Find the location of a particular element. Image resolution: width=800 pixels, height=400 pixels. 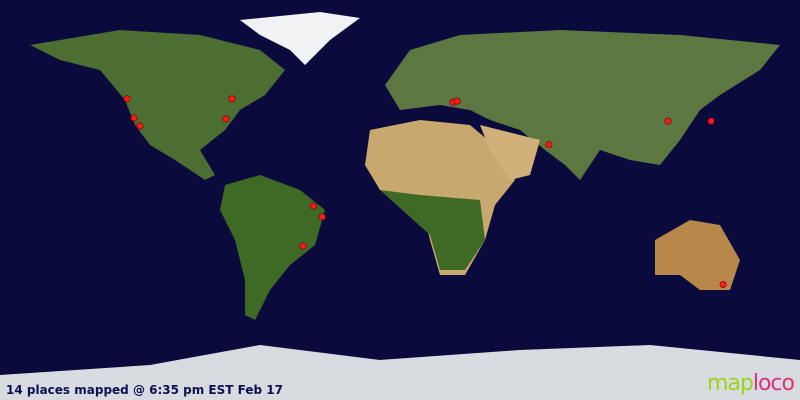

antarctica is located at coordinates (400, 372).